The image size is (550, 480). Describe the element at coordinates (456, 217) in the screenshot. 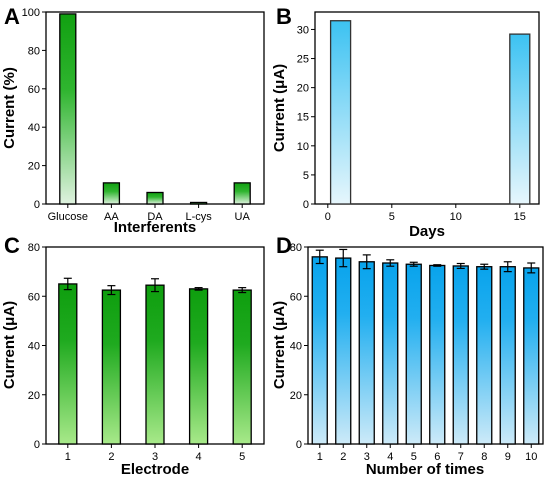

I see `x-tick-label-b-2: 10` at that location.